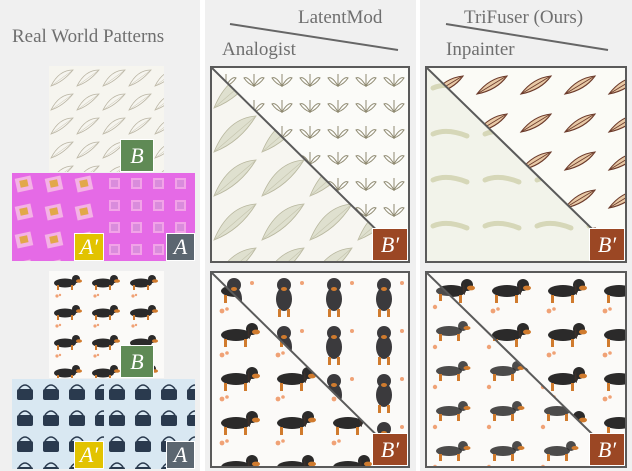 This screenshot has width=632, height=471. What do you see at coordinates (526, 164) in the screenshot?
I see `result-trifuser-inpainter-row1` at bounding box center [526, 164].